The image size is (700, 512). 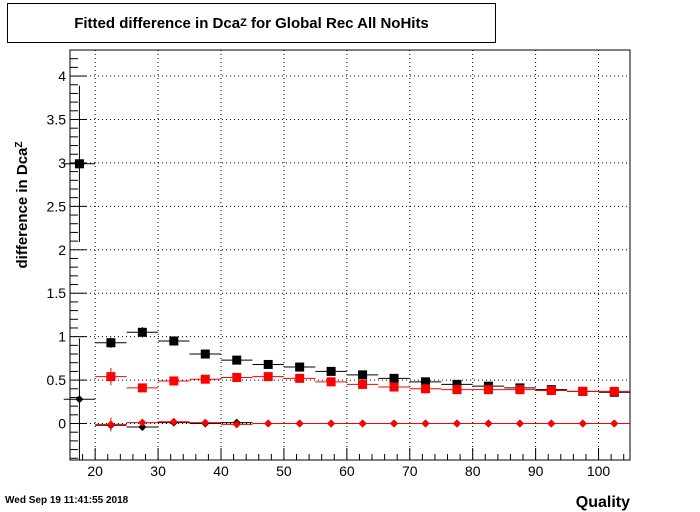 I want to click on y-axis-label-prefix: difference in Dca, so click(x=22, y=208).